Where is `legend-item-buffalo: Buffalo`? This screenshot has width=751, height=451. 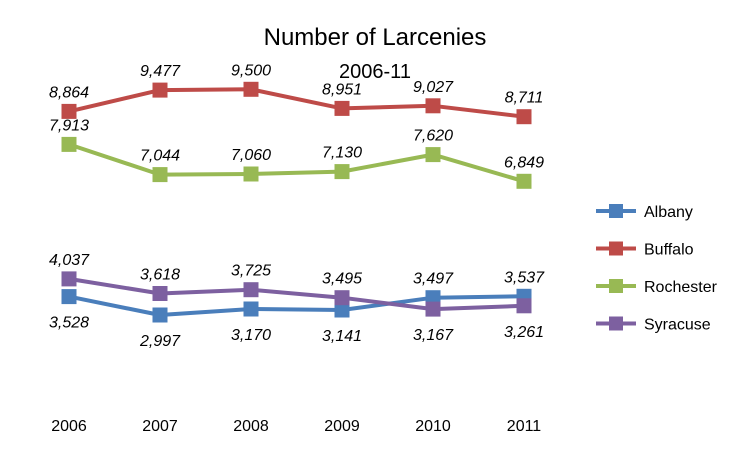 legend-item-buffalo: Buffalo is located at coordinates (645, 250).